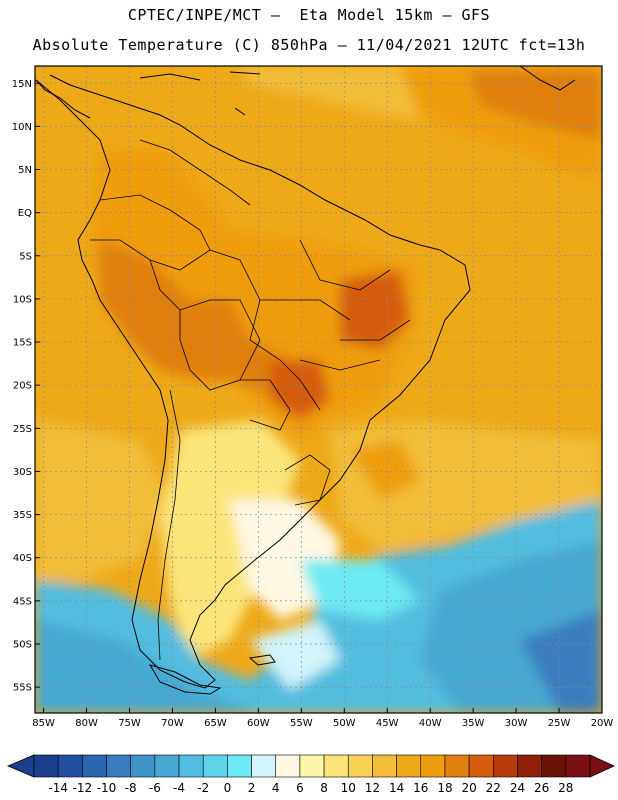 This screenshot has height=800, width=618. What do you see at coordinates (344, 723) in the screenshot?
I see `lon-tick-label: 50W` at bounding box center [344, 723].